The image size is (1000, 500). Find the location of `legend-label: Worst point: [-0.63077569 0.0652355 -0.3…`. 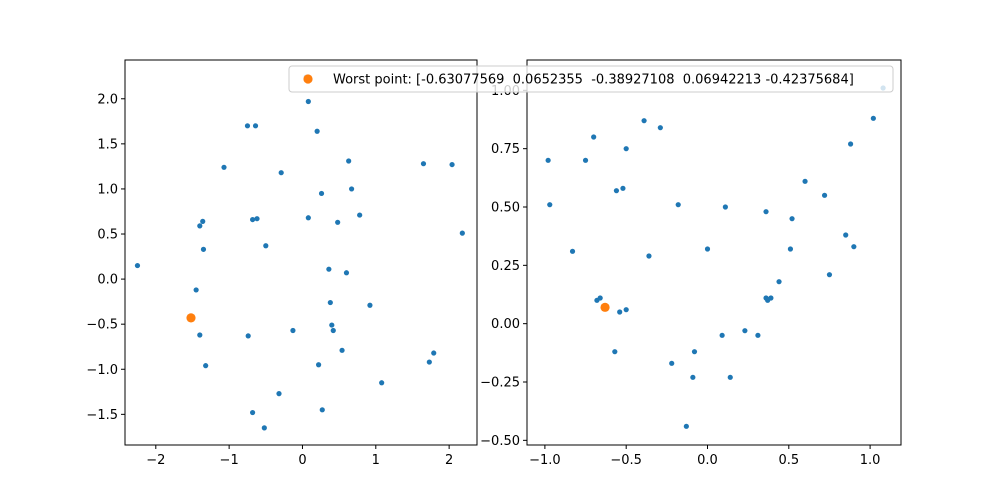

legend-label: Worst point: [-0.63077569 0.0652355 -0.3… is located at coordinates (593, 80).